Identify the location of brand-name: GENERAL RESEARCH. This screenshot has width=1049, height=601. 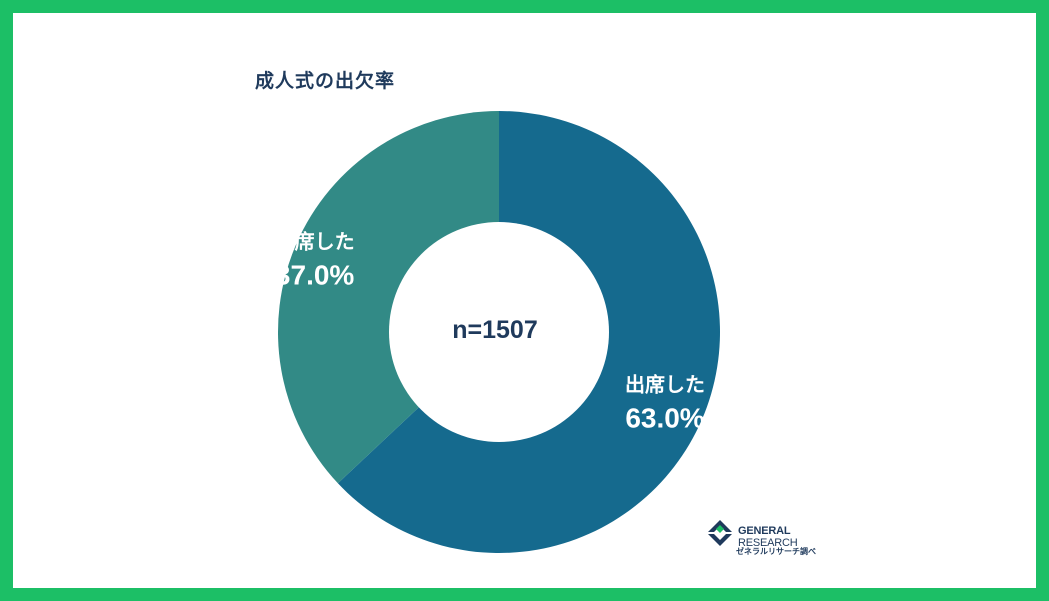
(768, 537).